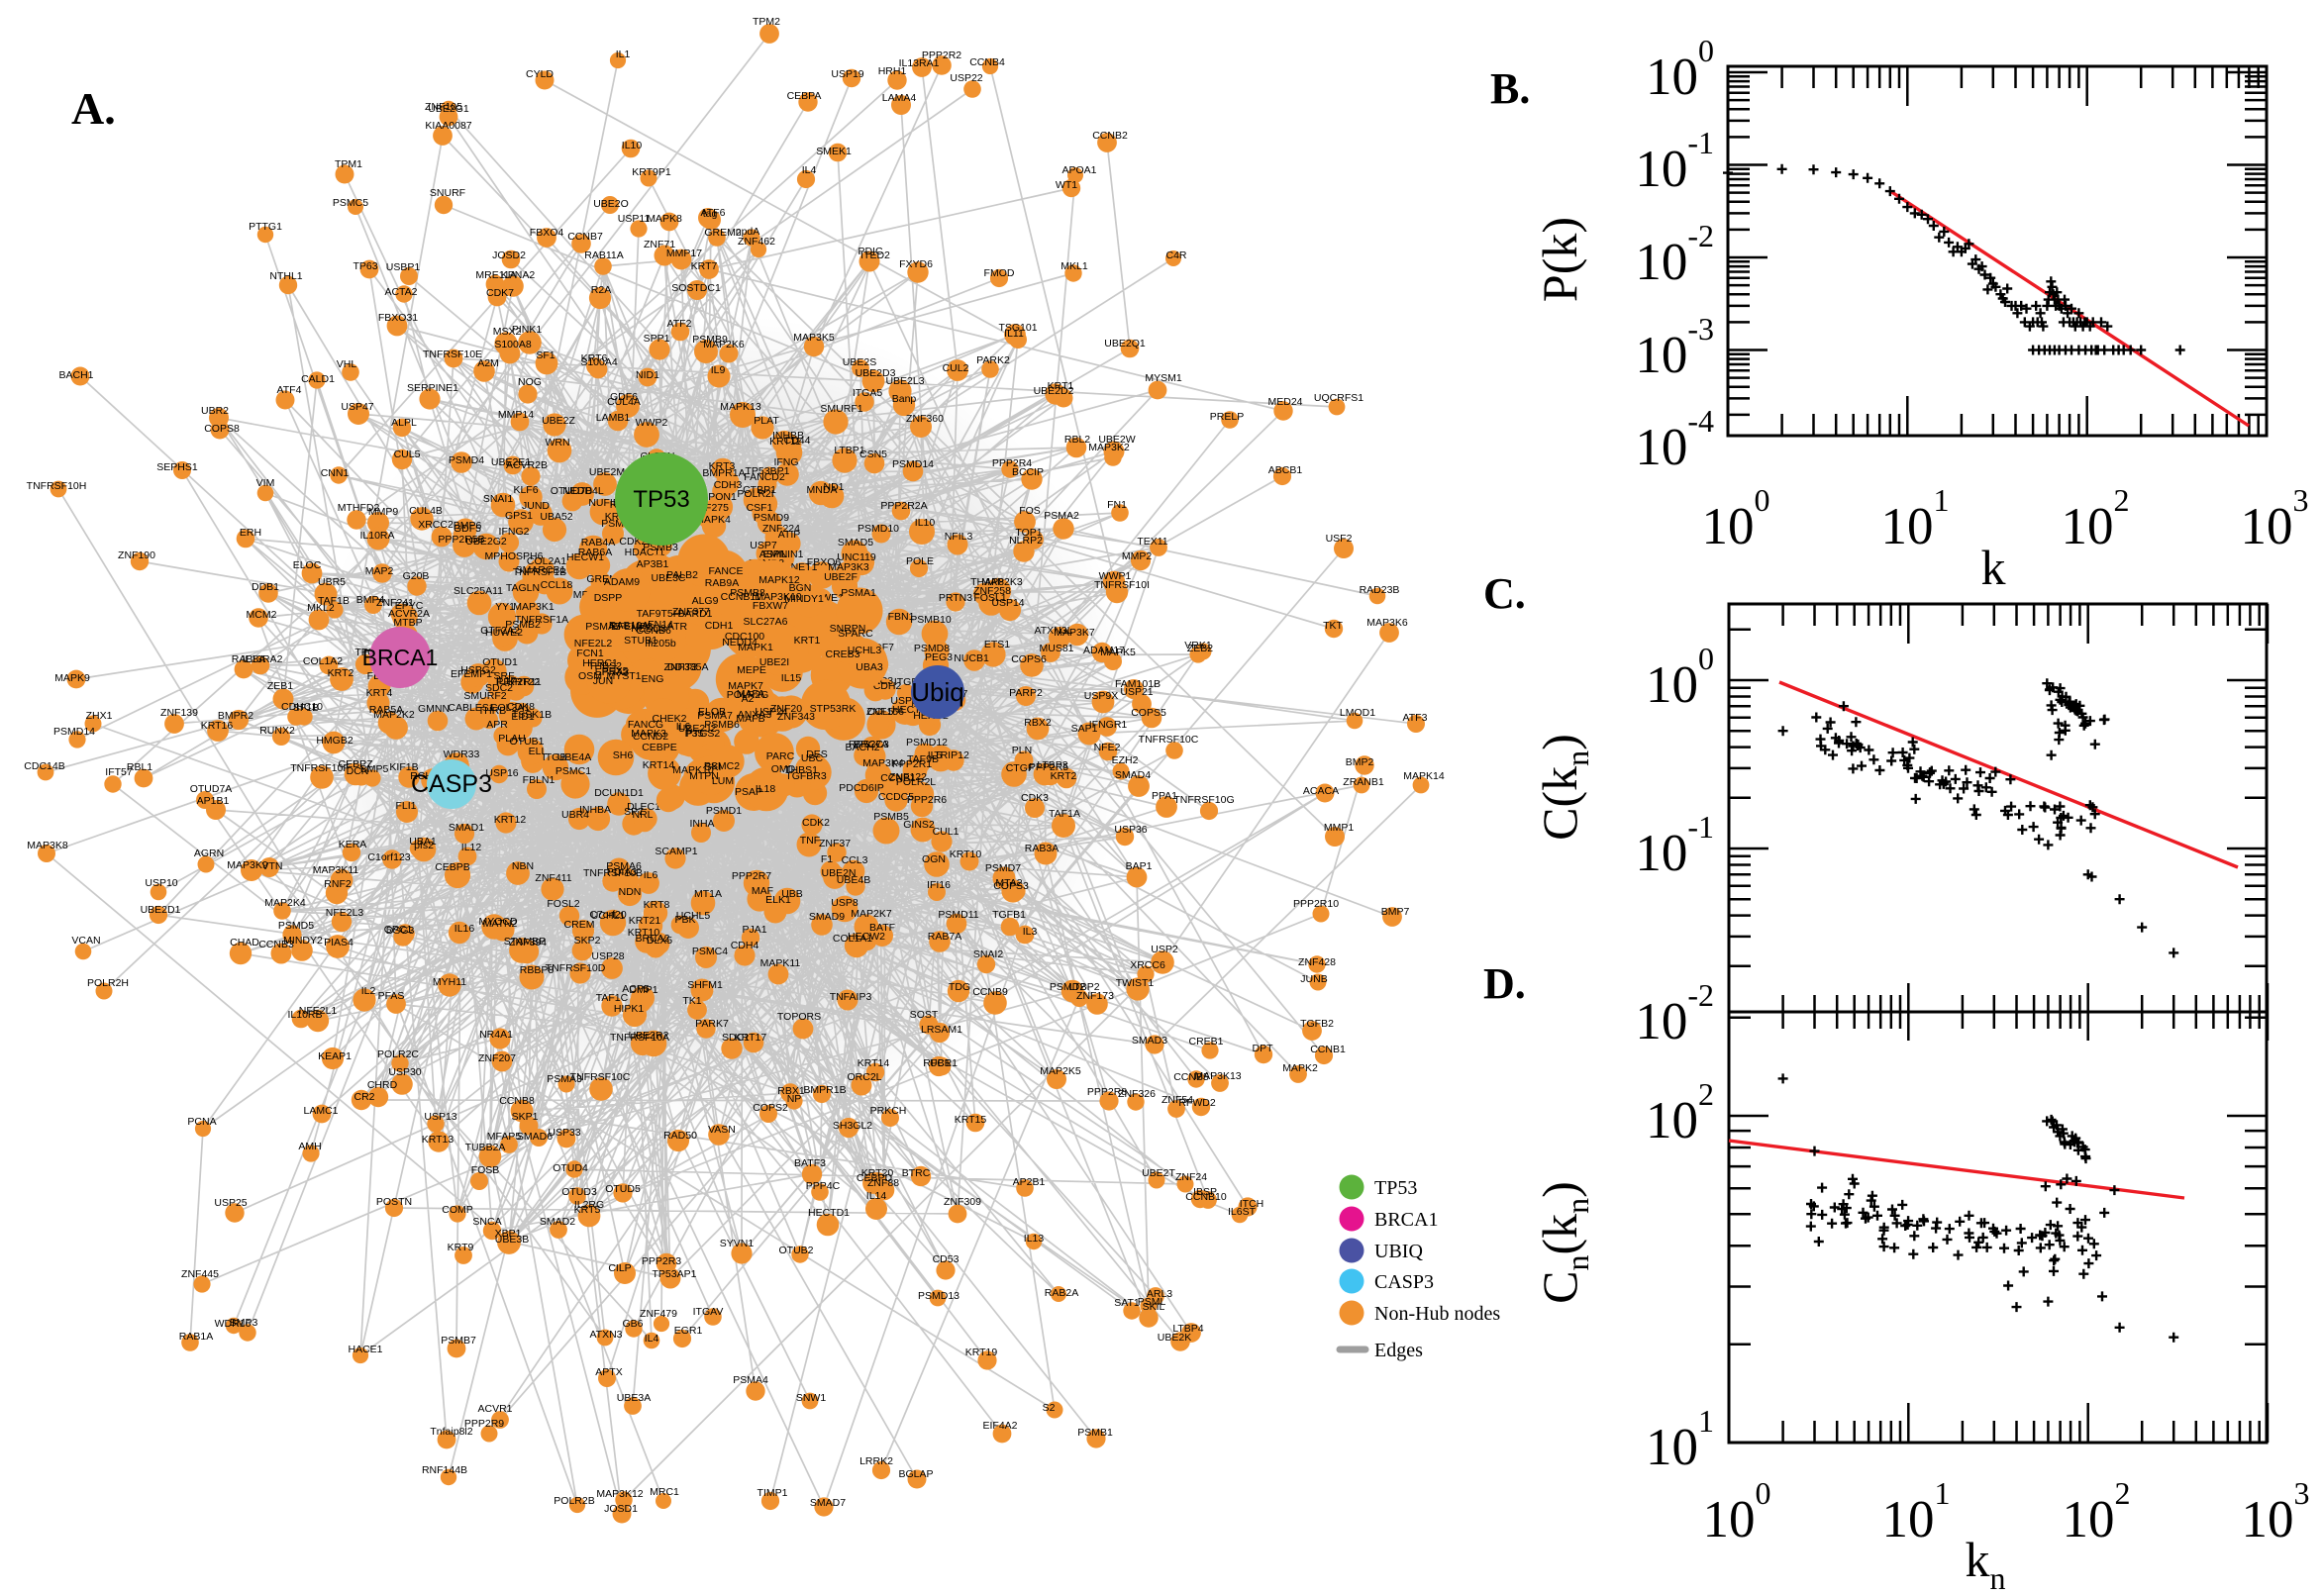  Describe the element at coordinates (508, 1234) in the screenshot. I see `svg-text: XBP1` at that location.